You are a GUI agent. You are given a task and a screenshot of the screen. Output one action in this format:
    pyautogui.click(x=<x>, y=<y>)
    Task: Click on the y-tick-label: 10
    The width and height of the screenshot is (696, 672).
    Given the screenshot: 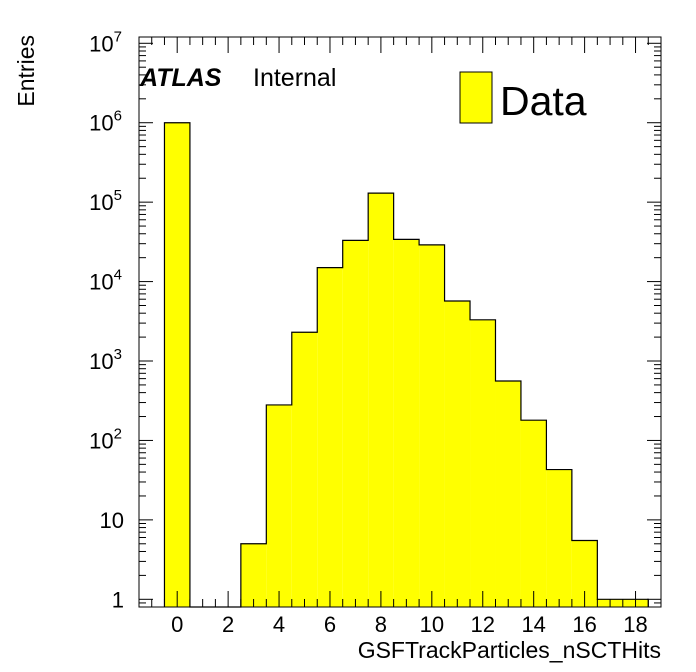 What is the action you would take?
    pyautogui.click(x=112, y=520)
    